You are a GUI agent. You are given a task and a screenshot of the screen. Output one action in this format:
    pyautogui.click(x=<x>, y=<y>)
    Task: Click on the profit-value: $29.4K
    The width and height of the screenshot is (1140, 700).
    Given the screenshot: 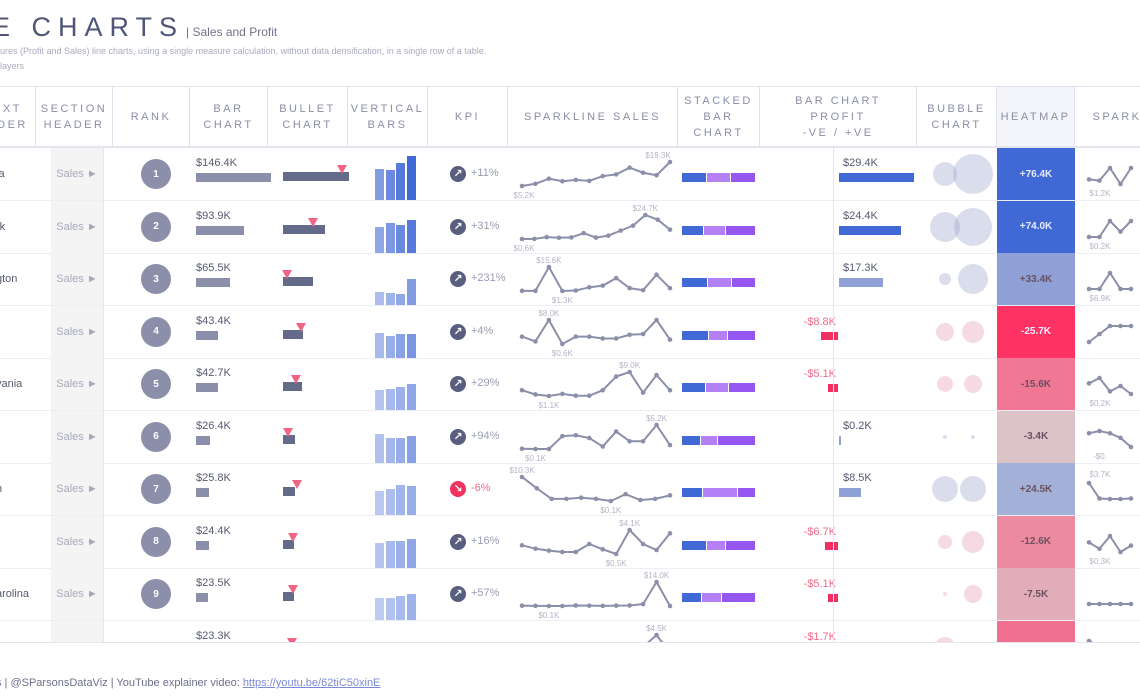 What is the action you would take?
    pyautogui.click(x=860, y=163)
    